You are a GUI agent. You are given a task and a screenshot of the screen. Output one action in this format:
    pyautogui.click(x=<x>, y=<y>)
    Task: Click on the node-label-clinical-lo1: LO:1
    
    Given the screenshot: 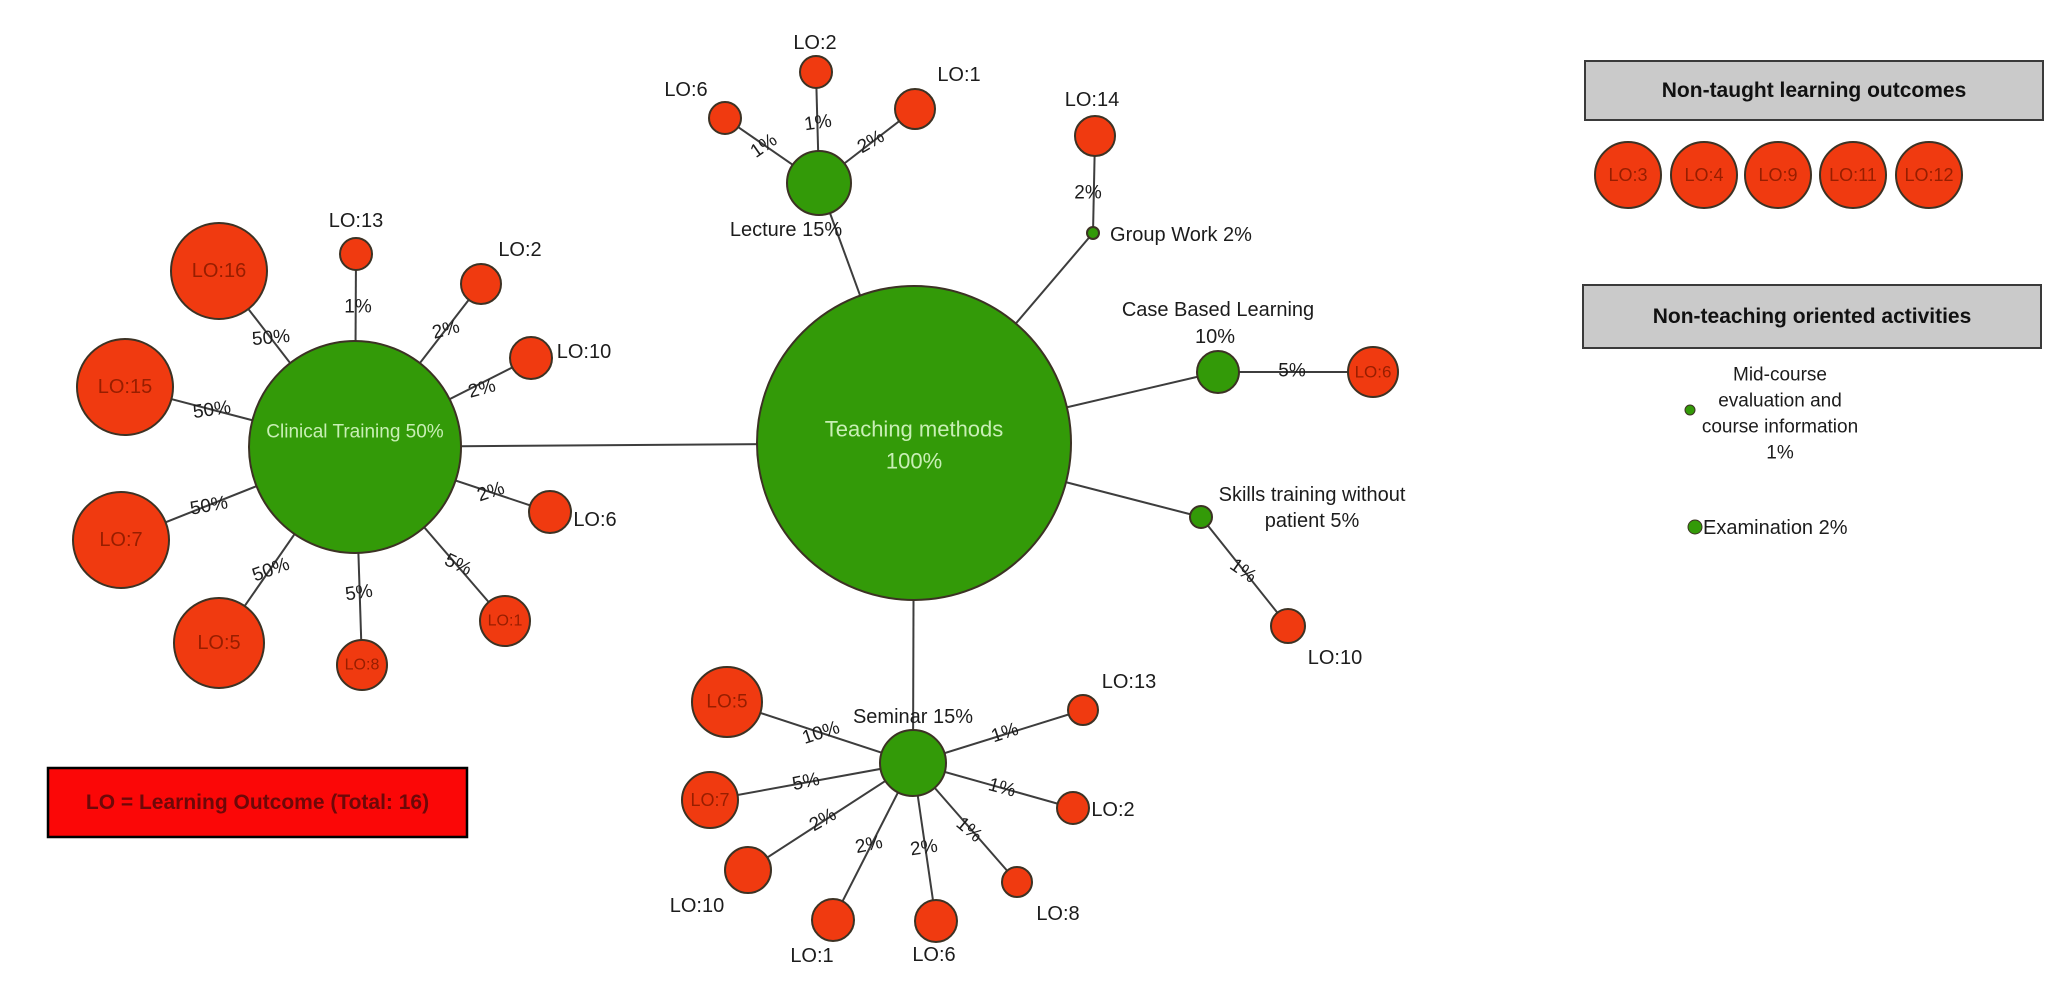 What is the action you would take?
    pyautogui.click(x=505, y=621)
    